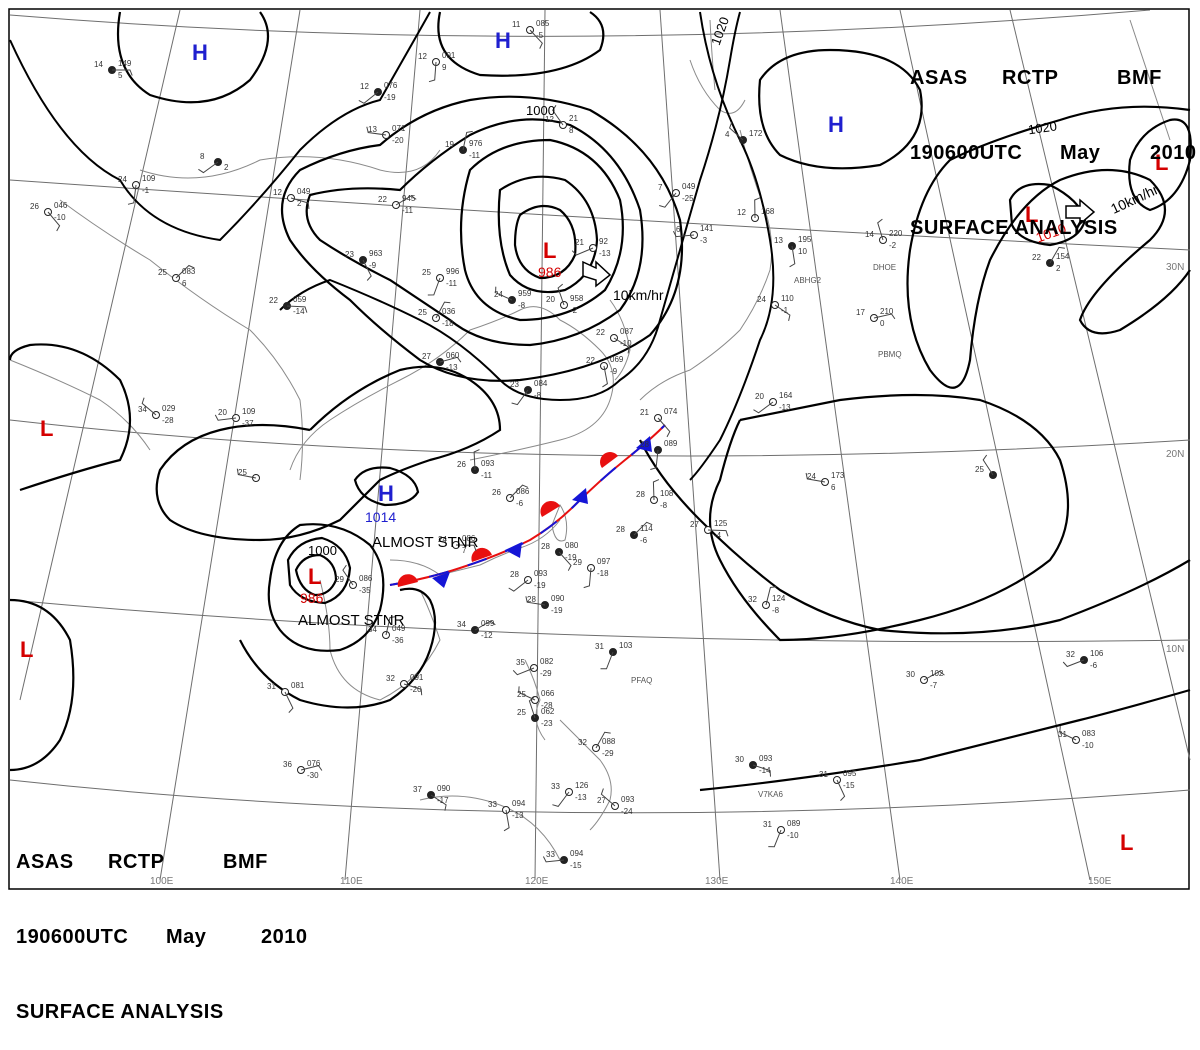 This screenshot has height=1050, width=1200. Describe the element at coordinates (162, 272) in the screenshot. I see `station-temperature: 25` at that location.